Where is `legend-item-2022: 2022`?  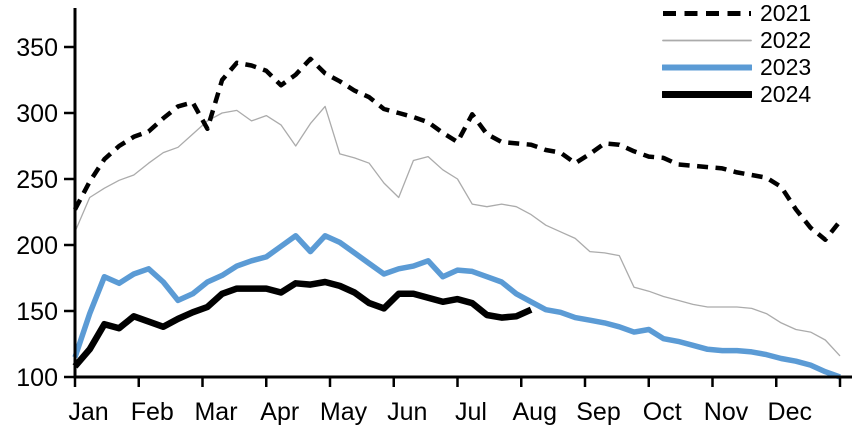
legend-item-2022: 2022 is located at coordinates (736, 40).